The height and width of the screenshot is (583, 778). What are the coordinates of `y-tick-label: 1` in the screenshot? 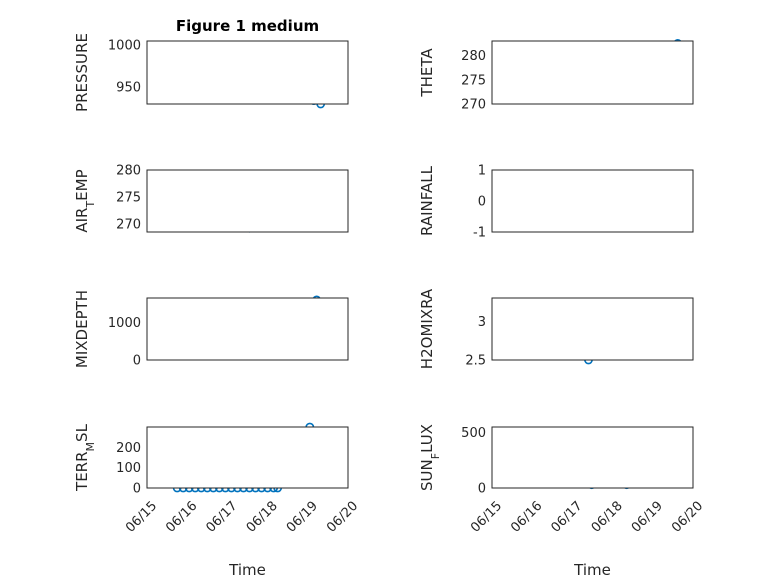 It's located at (482, 171).